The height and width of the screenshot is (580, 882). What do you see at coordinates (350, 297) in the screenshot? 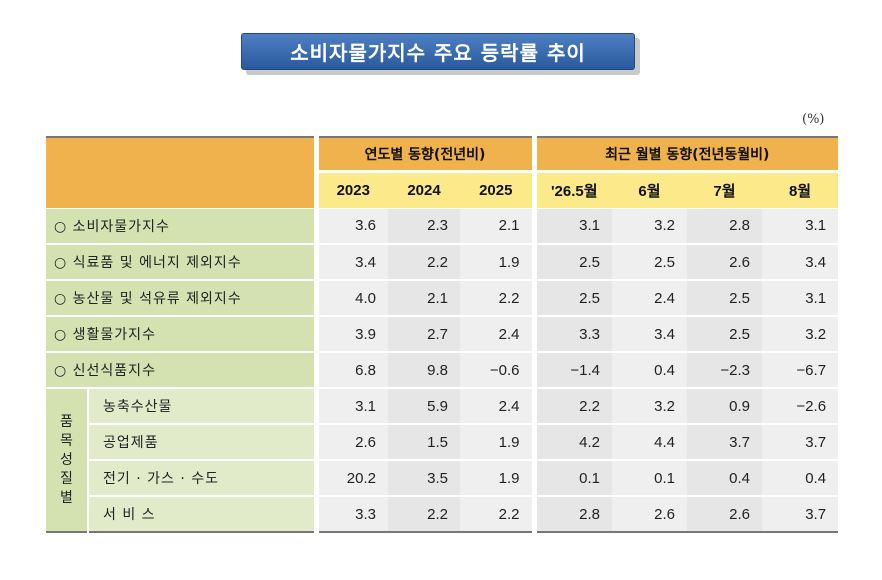
I see `cell-value: 4.0` at bounding box center [350, 297].